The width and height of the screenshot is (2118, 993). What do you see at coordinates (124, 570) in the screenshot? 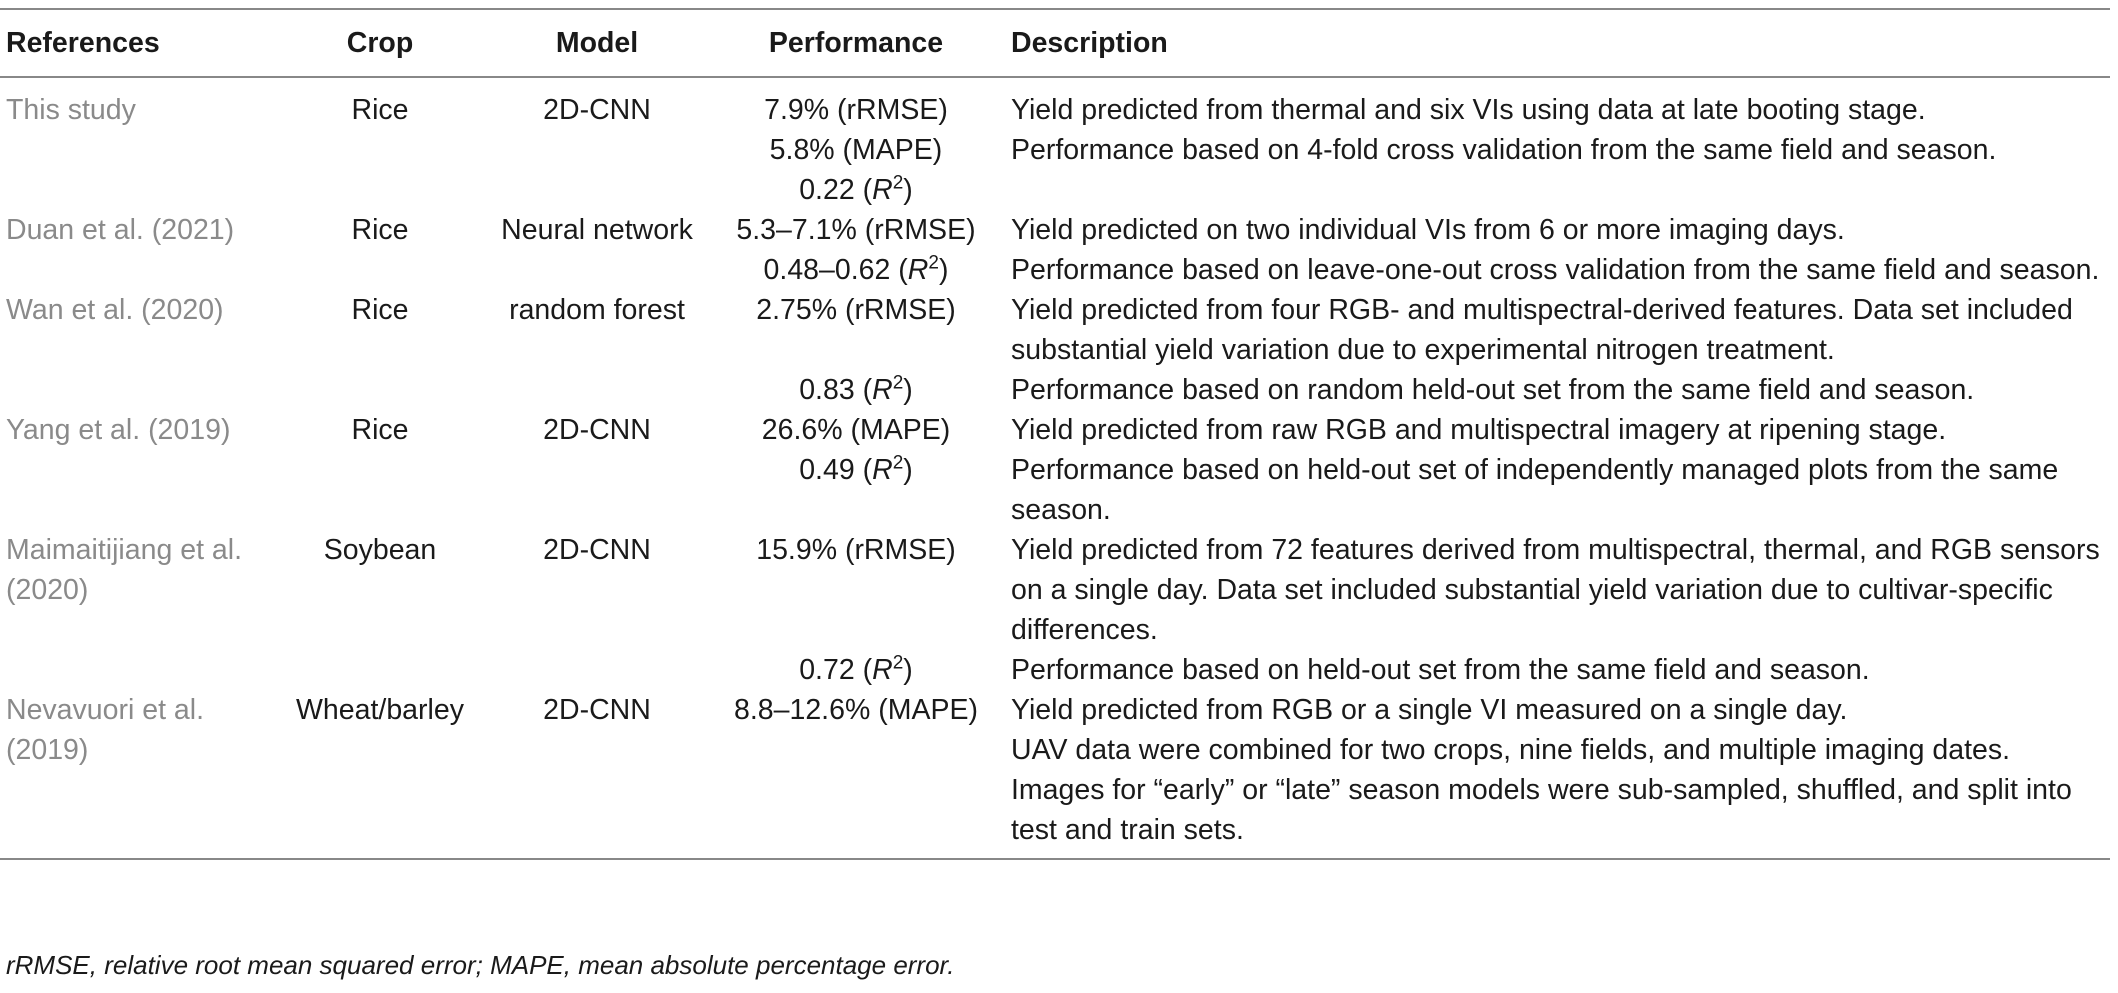
I see `reference-cell: Maimaitijiang et al. (2020)` at bounding box center [124, 570].